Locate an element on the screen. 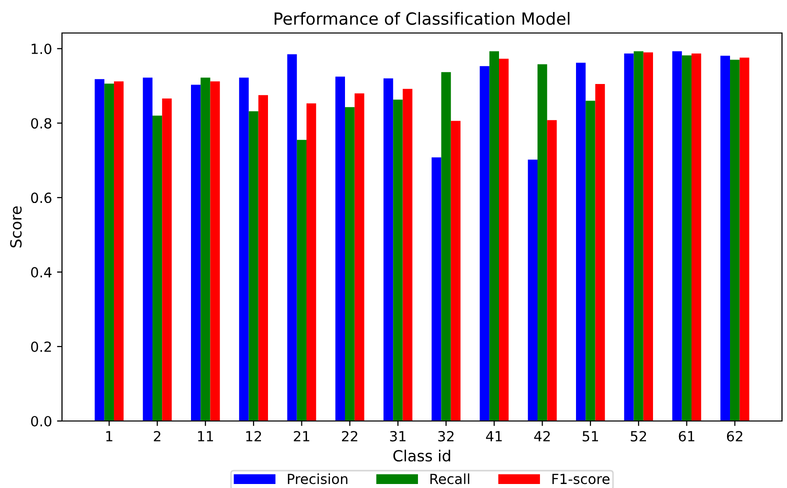  y-tick-label: 1.0 is located at coordinates (42, 49).